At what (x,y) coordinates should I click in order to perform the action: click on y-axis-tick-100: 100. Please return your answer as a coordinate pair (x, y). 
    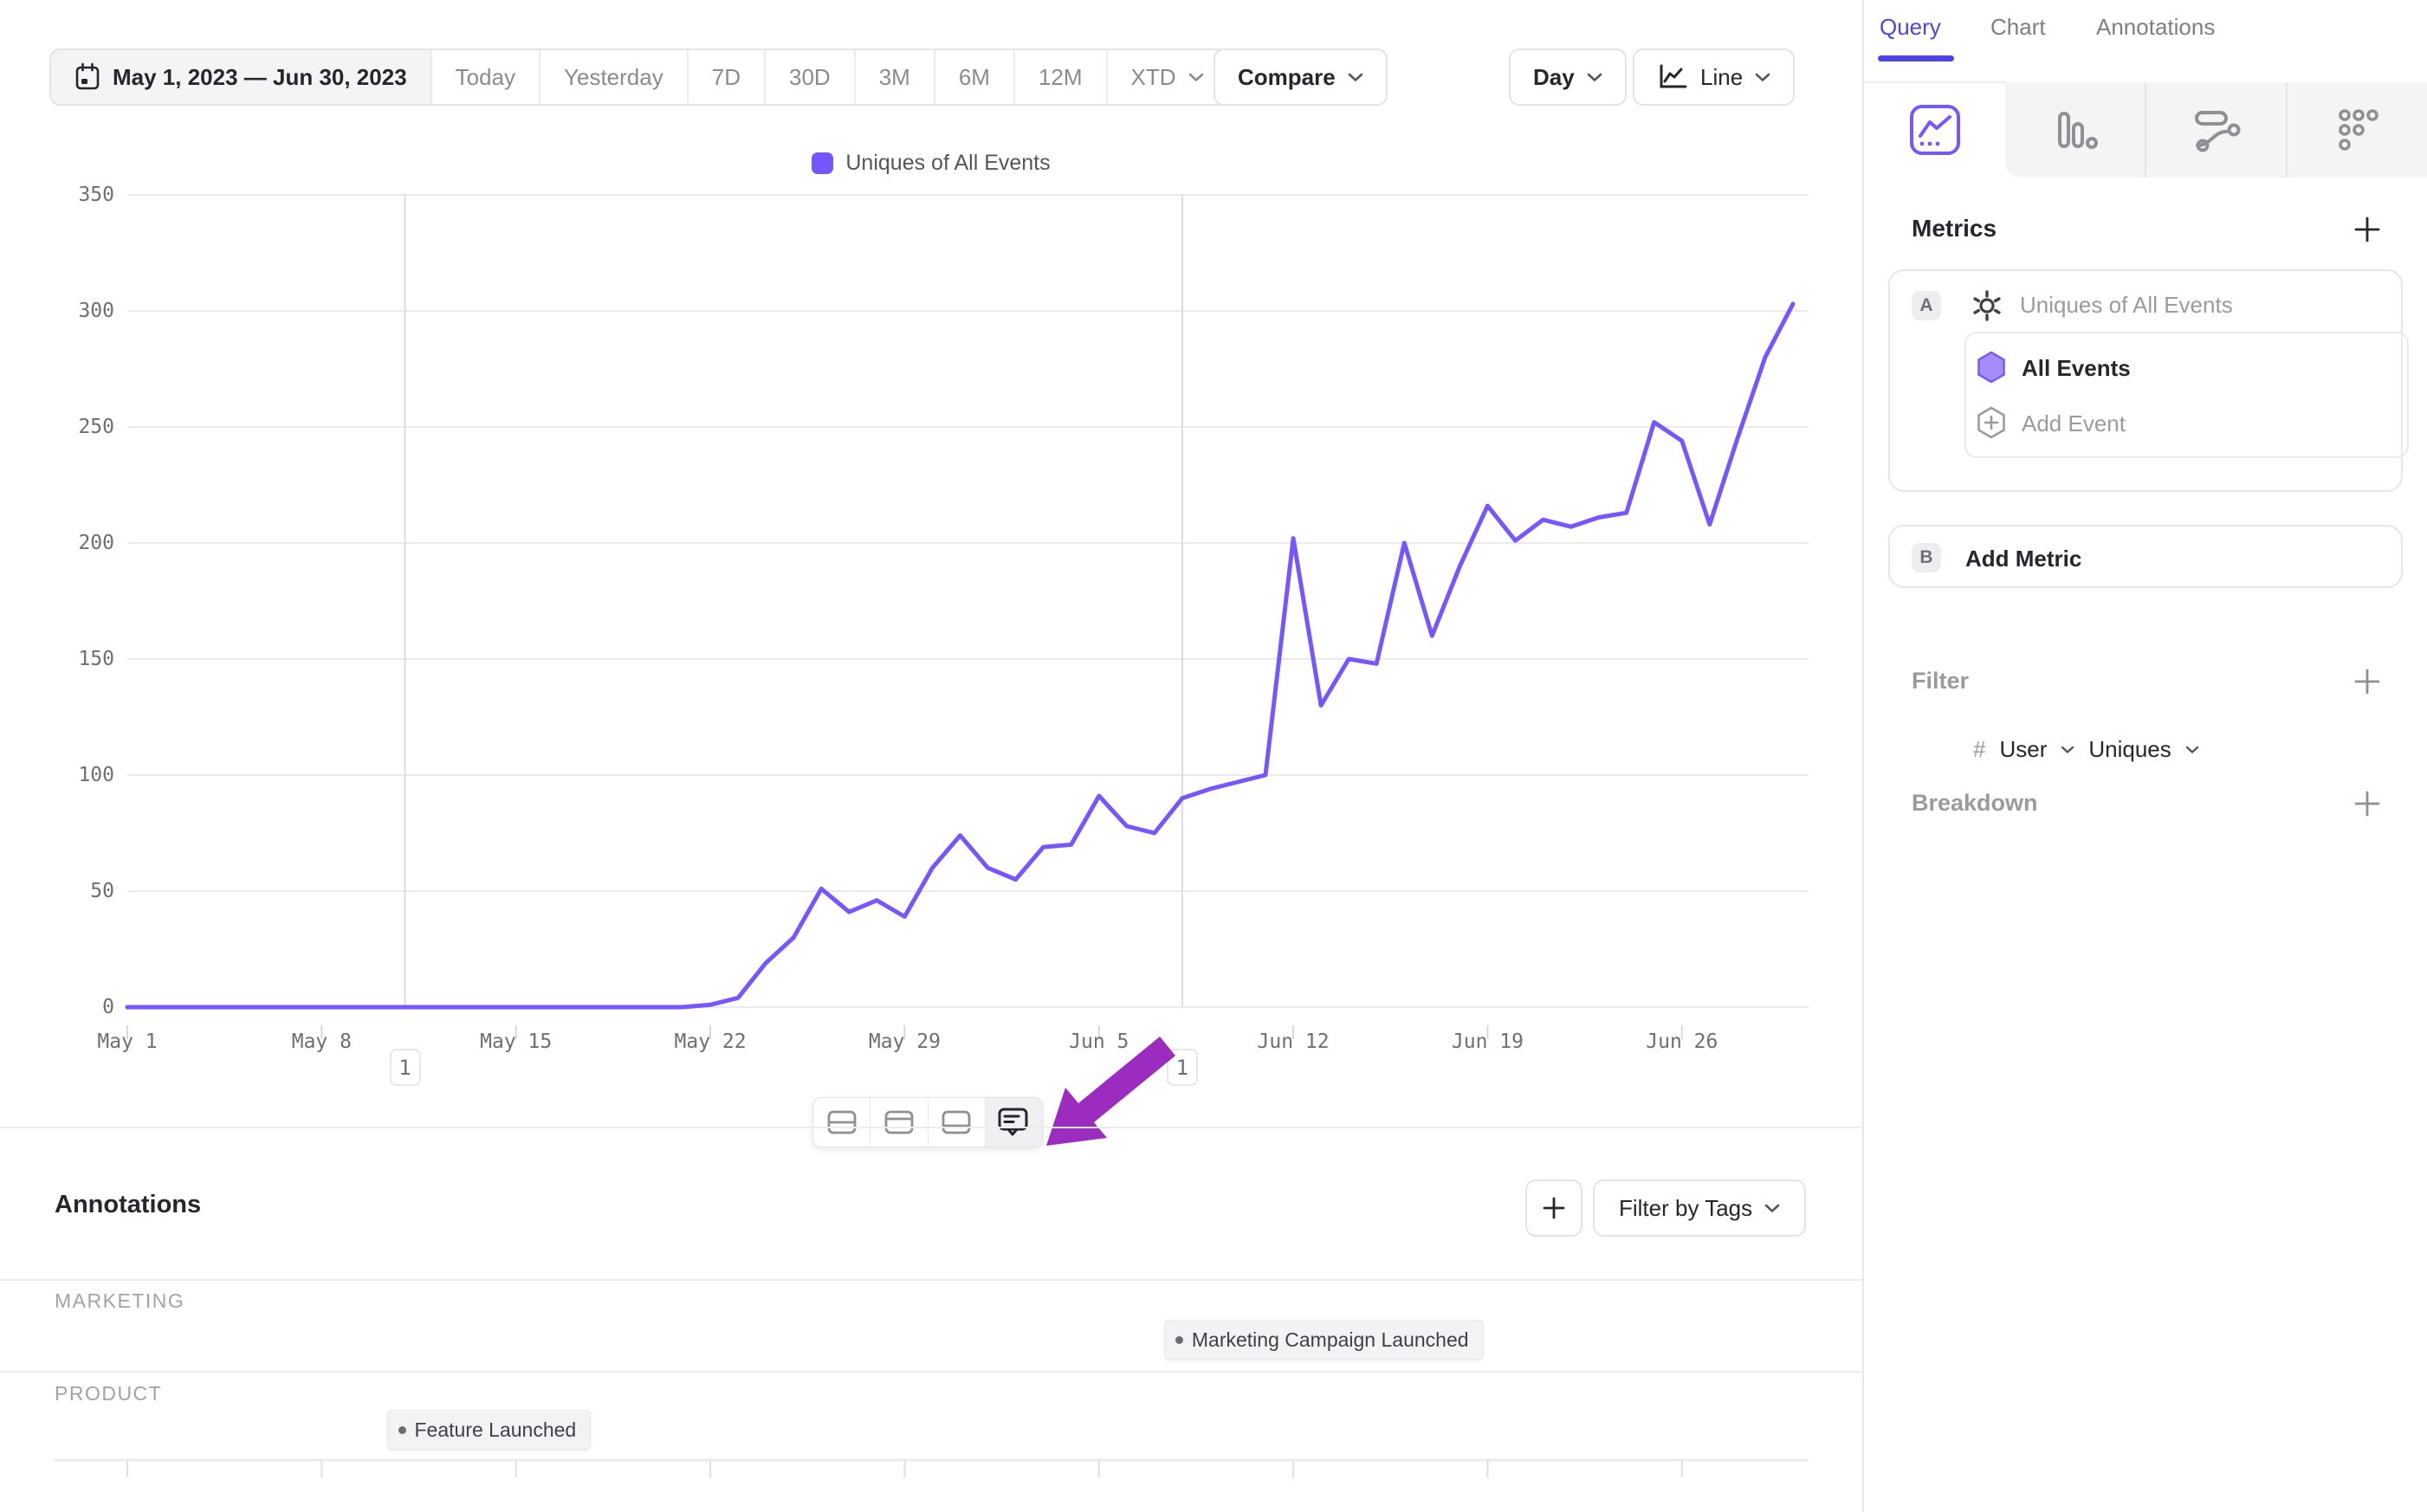
    Looking at the image, I should click on (96, 775).